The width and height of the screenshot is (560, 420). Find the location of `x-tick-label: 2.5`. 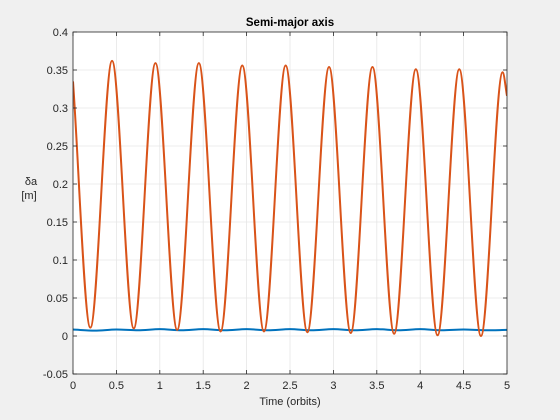

x-tick-label: 2.5 is located at coordinates (289, 386).